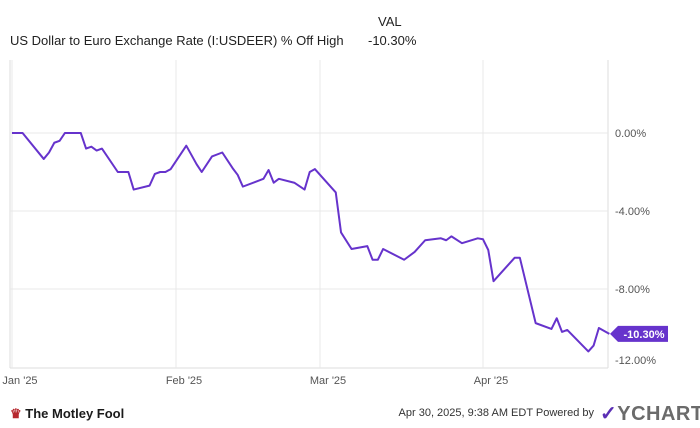  I want to click on series-value: -10.30%, so click(392, 40).